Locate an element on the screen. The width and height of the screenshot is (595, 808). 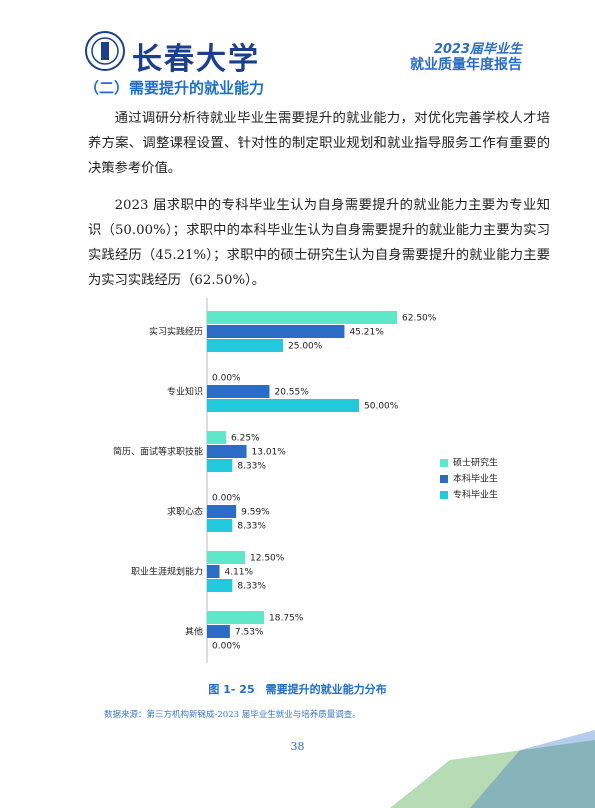
page-number: 38 is located at coordinates (297, 746).